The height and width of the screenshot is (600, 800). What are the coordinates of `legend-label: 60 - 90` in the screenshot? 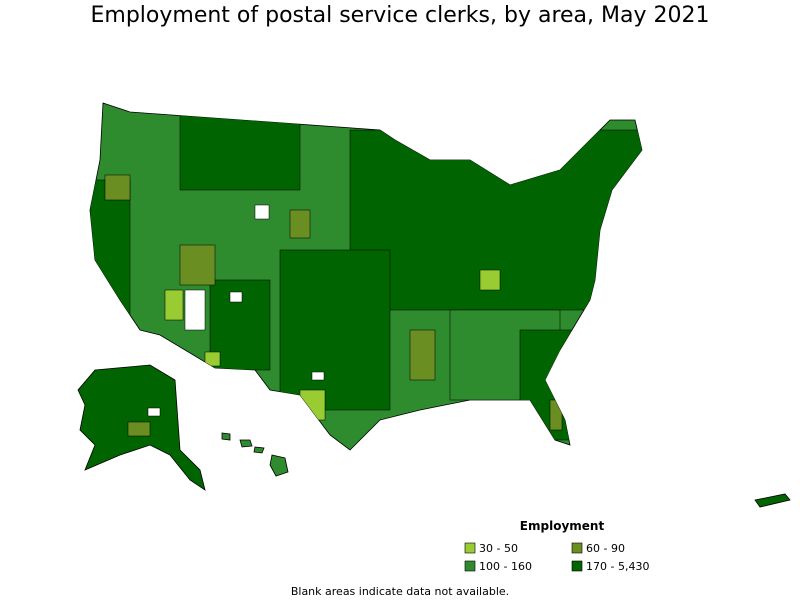 It's located at (605, 548).